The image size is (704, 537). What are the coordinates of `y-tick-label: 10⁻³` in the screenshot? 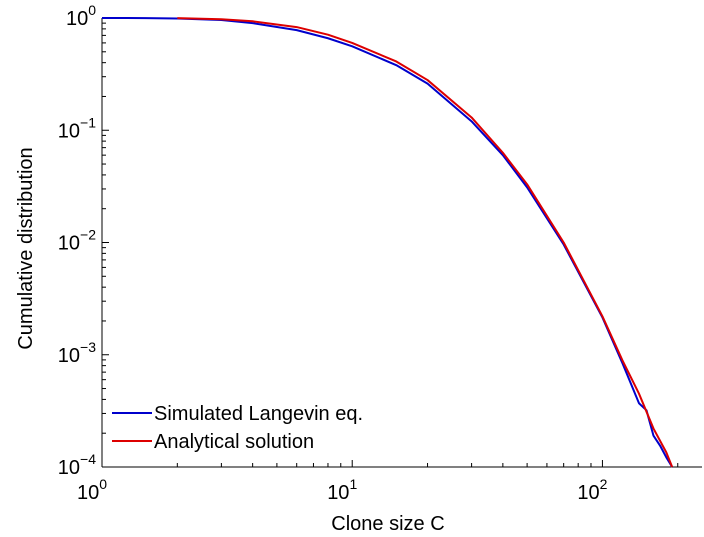 It's located at (77, 353).